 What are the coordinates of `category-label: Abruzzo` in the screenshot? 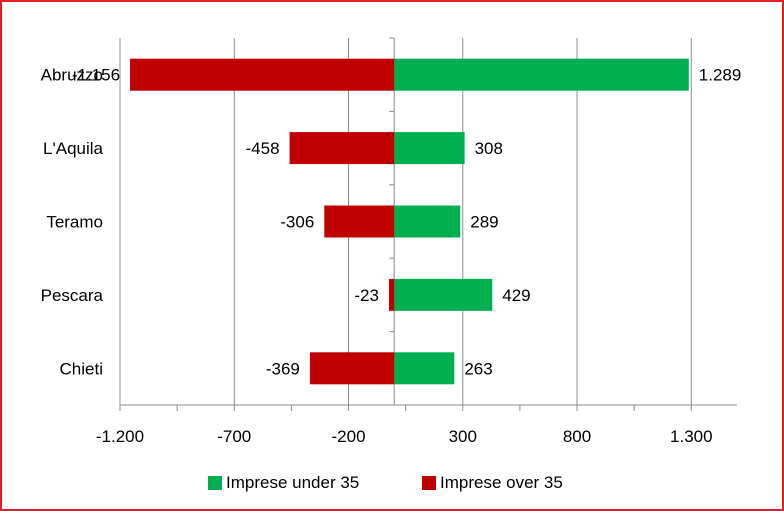 It's located at (72, 75).